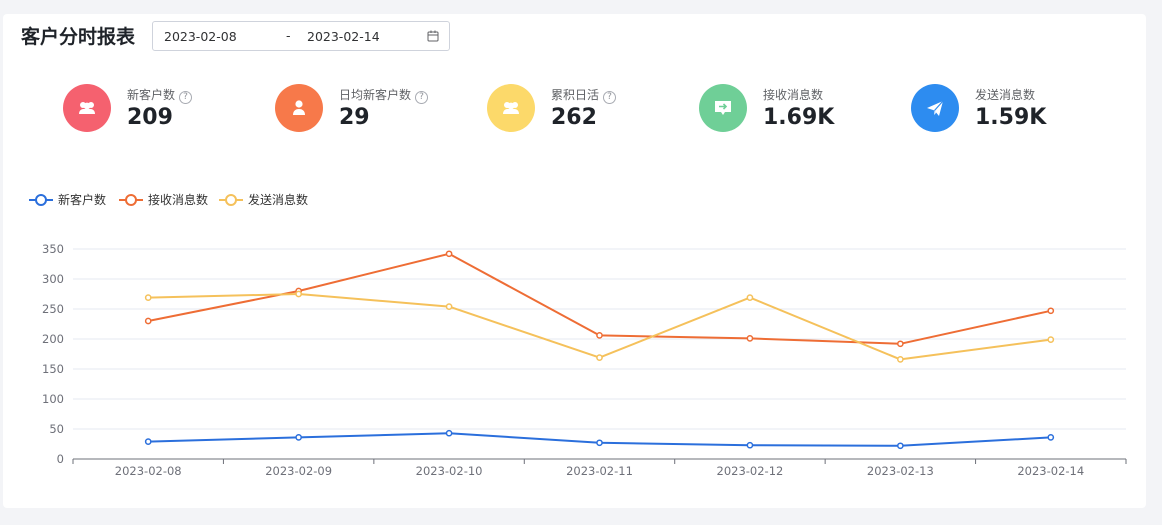 This screenshot has width=1162, height=525. Describe the element at coordinates (53, 309) in the screenshot. I see `y-tick-label: 250` at that location.